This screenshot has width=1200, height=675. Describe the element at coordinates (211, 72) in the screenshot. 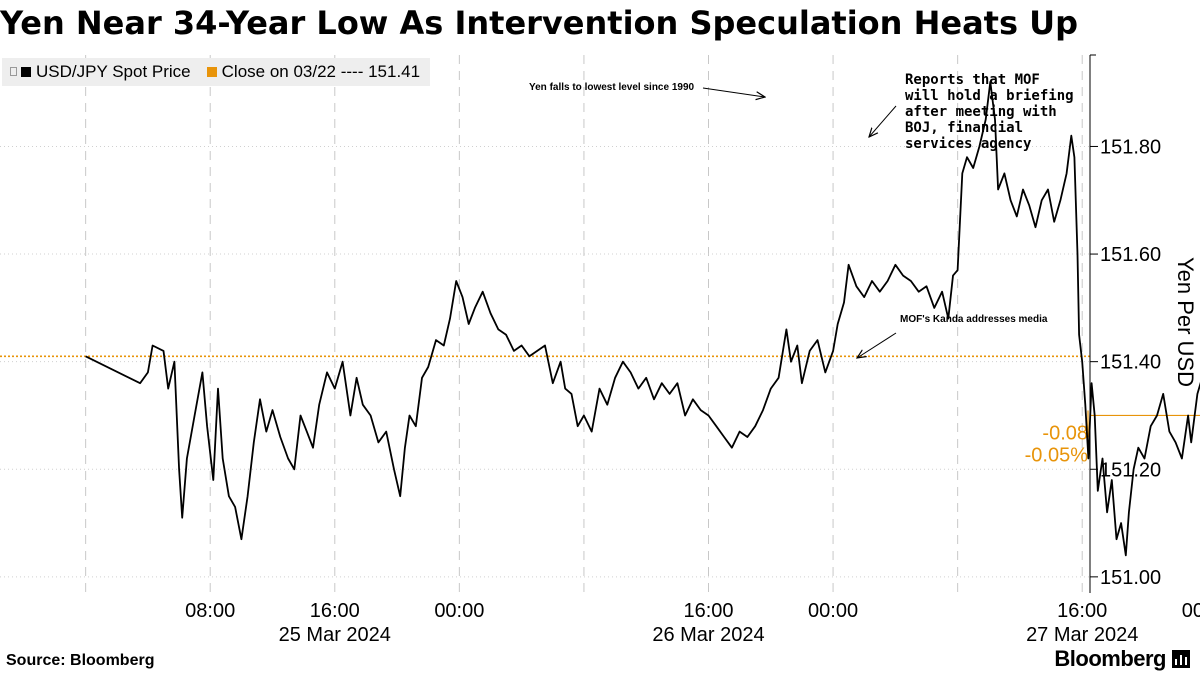

I see `legend-swatch-close` at that location.